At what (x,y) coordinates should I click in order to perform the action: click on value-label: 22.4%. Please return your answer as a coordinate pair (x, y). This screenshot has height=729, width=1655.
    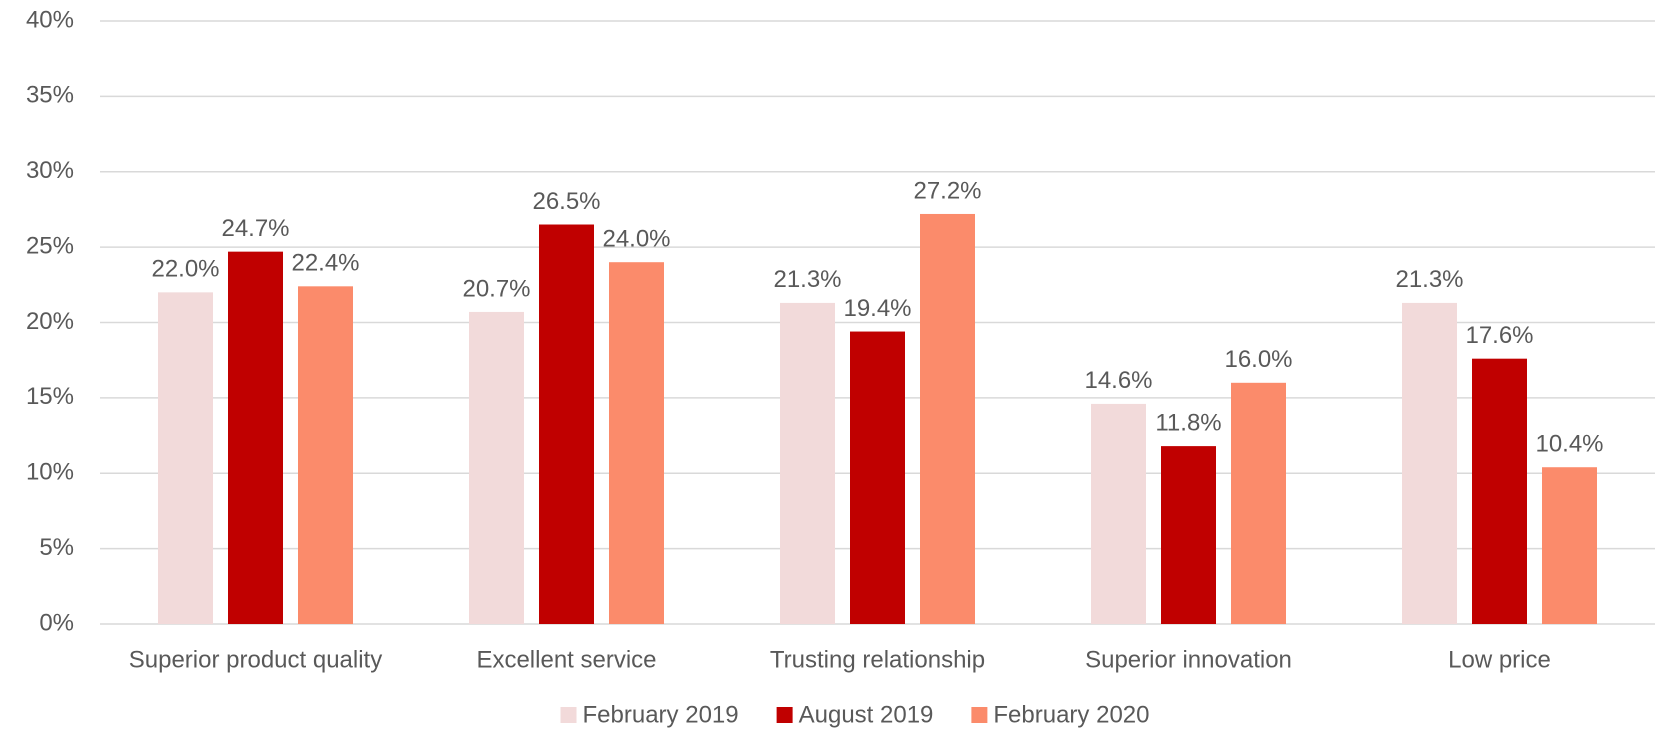
    Looking at the image, I should click on (325, 263).